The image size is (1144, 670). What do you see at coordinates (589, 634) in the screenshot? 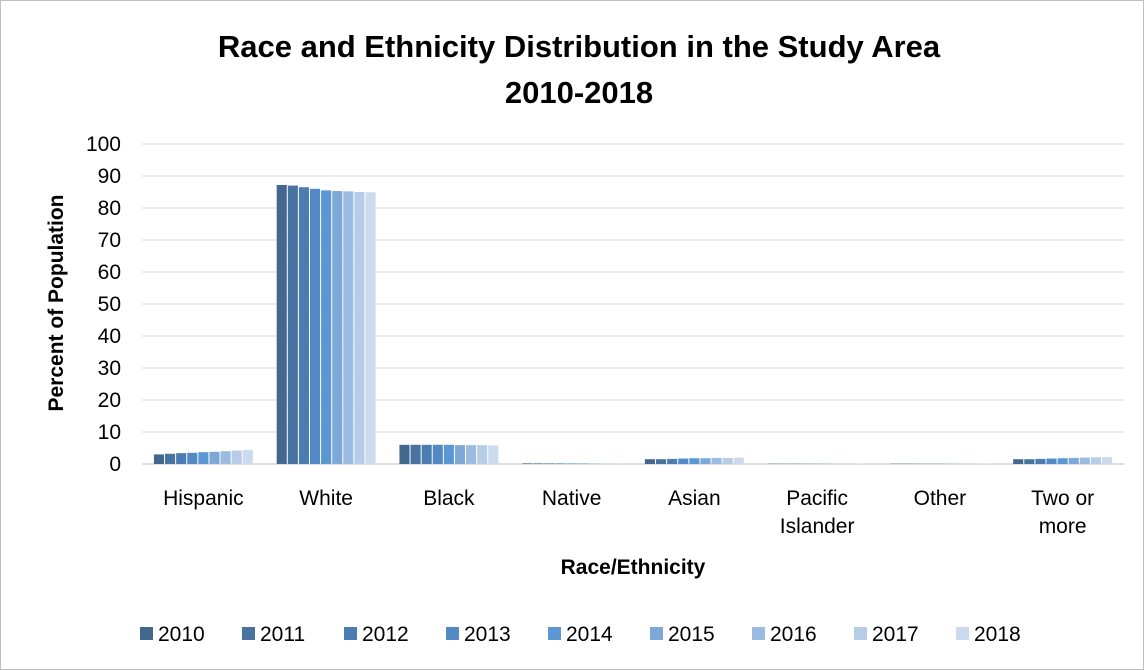
I see `legend-label: 2014` at bounding box center [589, 634].